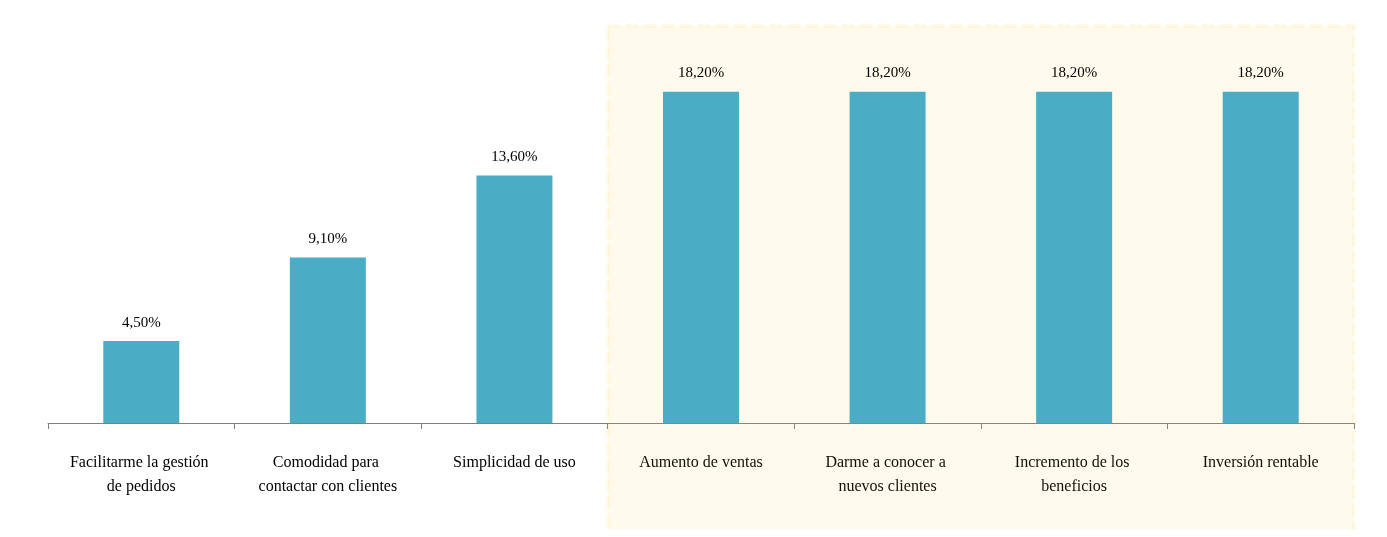 The image size is (1387, 537). I want to click on data-label: 9,10%, so click(328, 237).